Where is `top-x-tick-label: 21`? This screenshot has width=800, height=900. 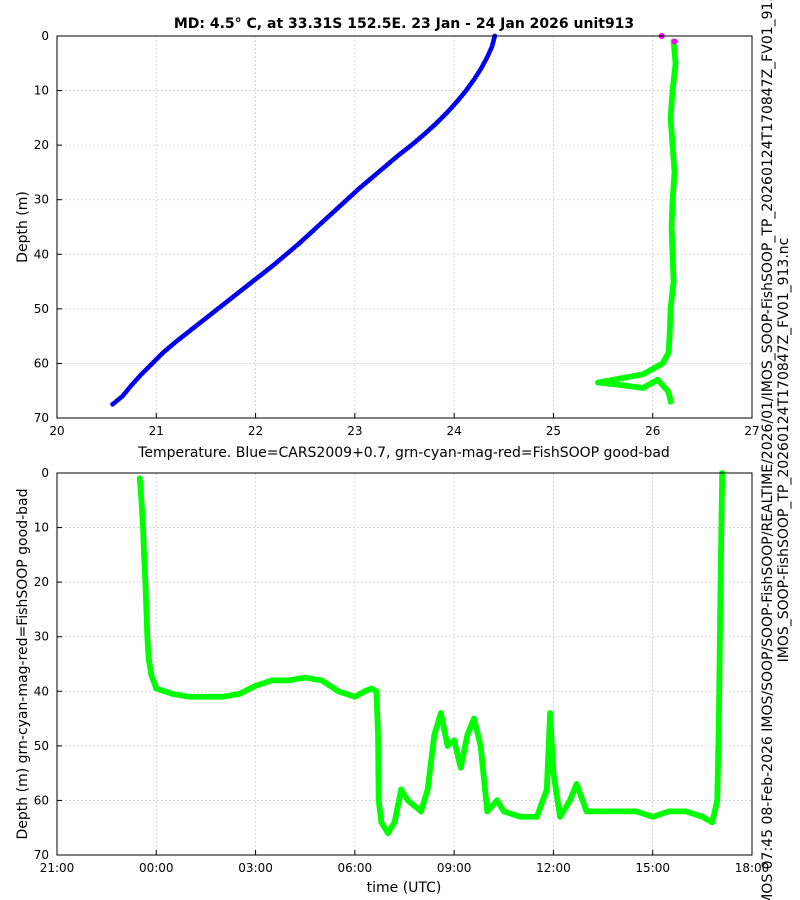
top-x-tick-label: 21 is located at coordinates (156, 431).